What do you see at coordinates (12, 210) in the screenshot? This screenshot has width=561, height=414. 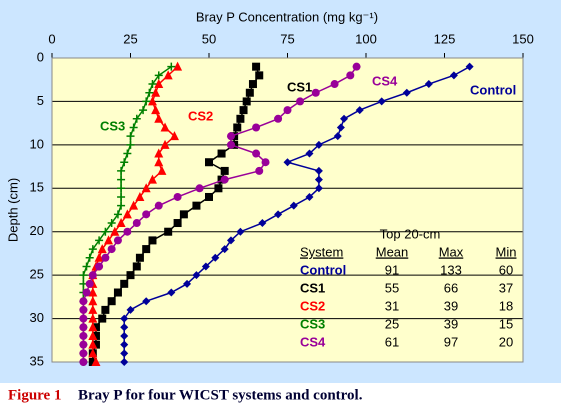 I see `y-axis-title: Depth (cm)` at bounding box center [12, 210].